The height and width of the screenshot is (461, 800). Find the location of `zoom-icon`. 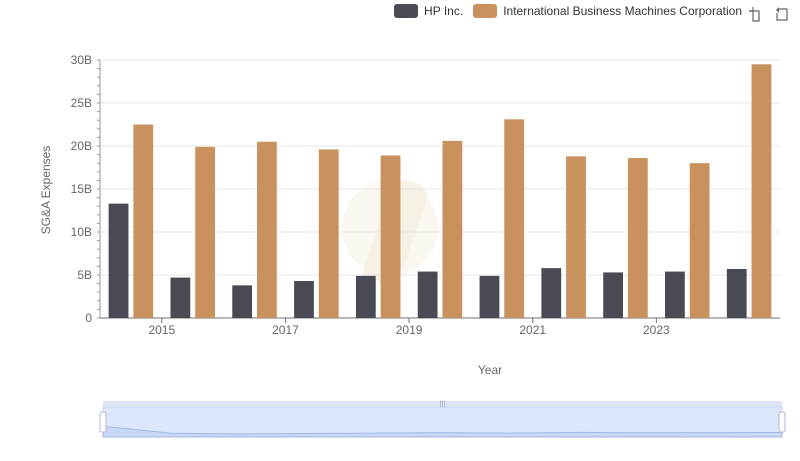

zoom-icon is located at coordinates (756, 14).